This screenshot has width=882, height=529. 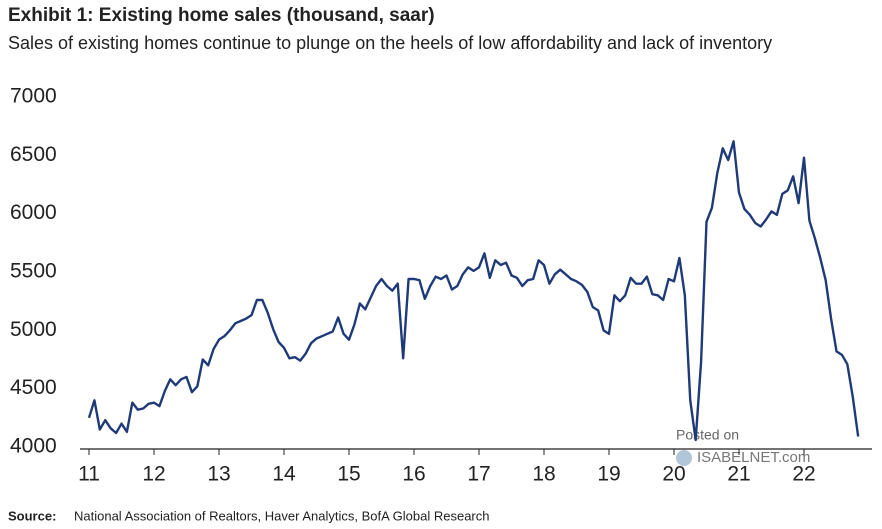 What do you see at coordinates (284, 474) in the screenshot?
I see `x-tick-label: 14` at bounding box center [284, 474].